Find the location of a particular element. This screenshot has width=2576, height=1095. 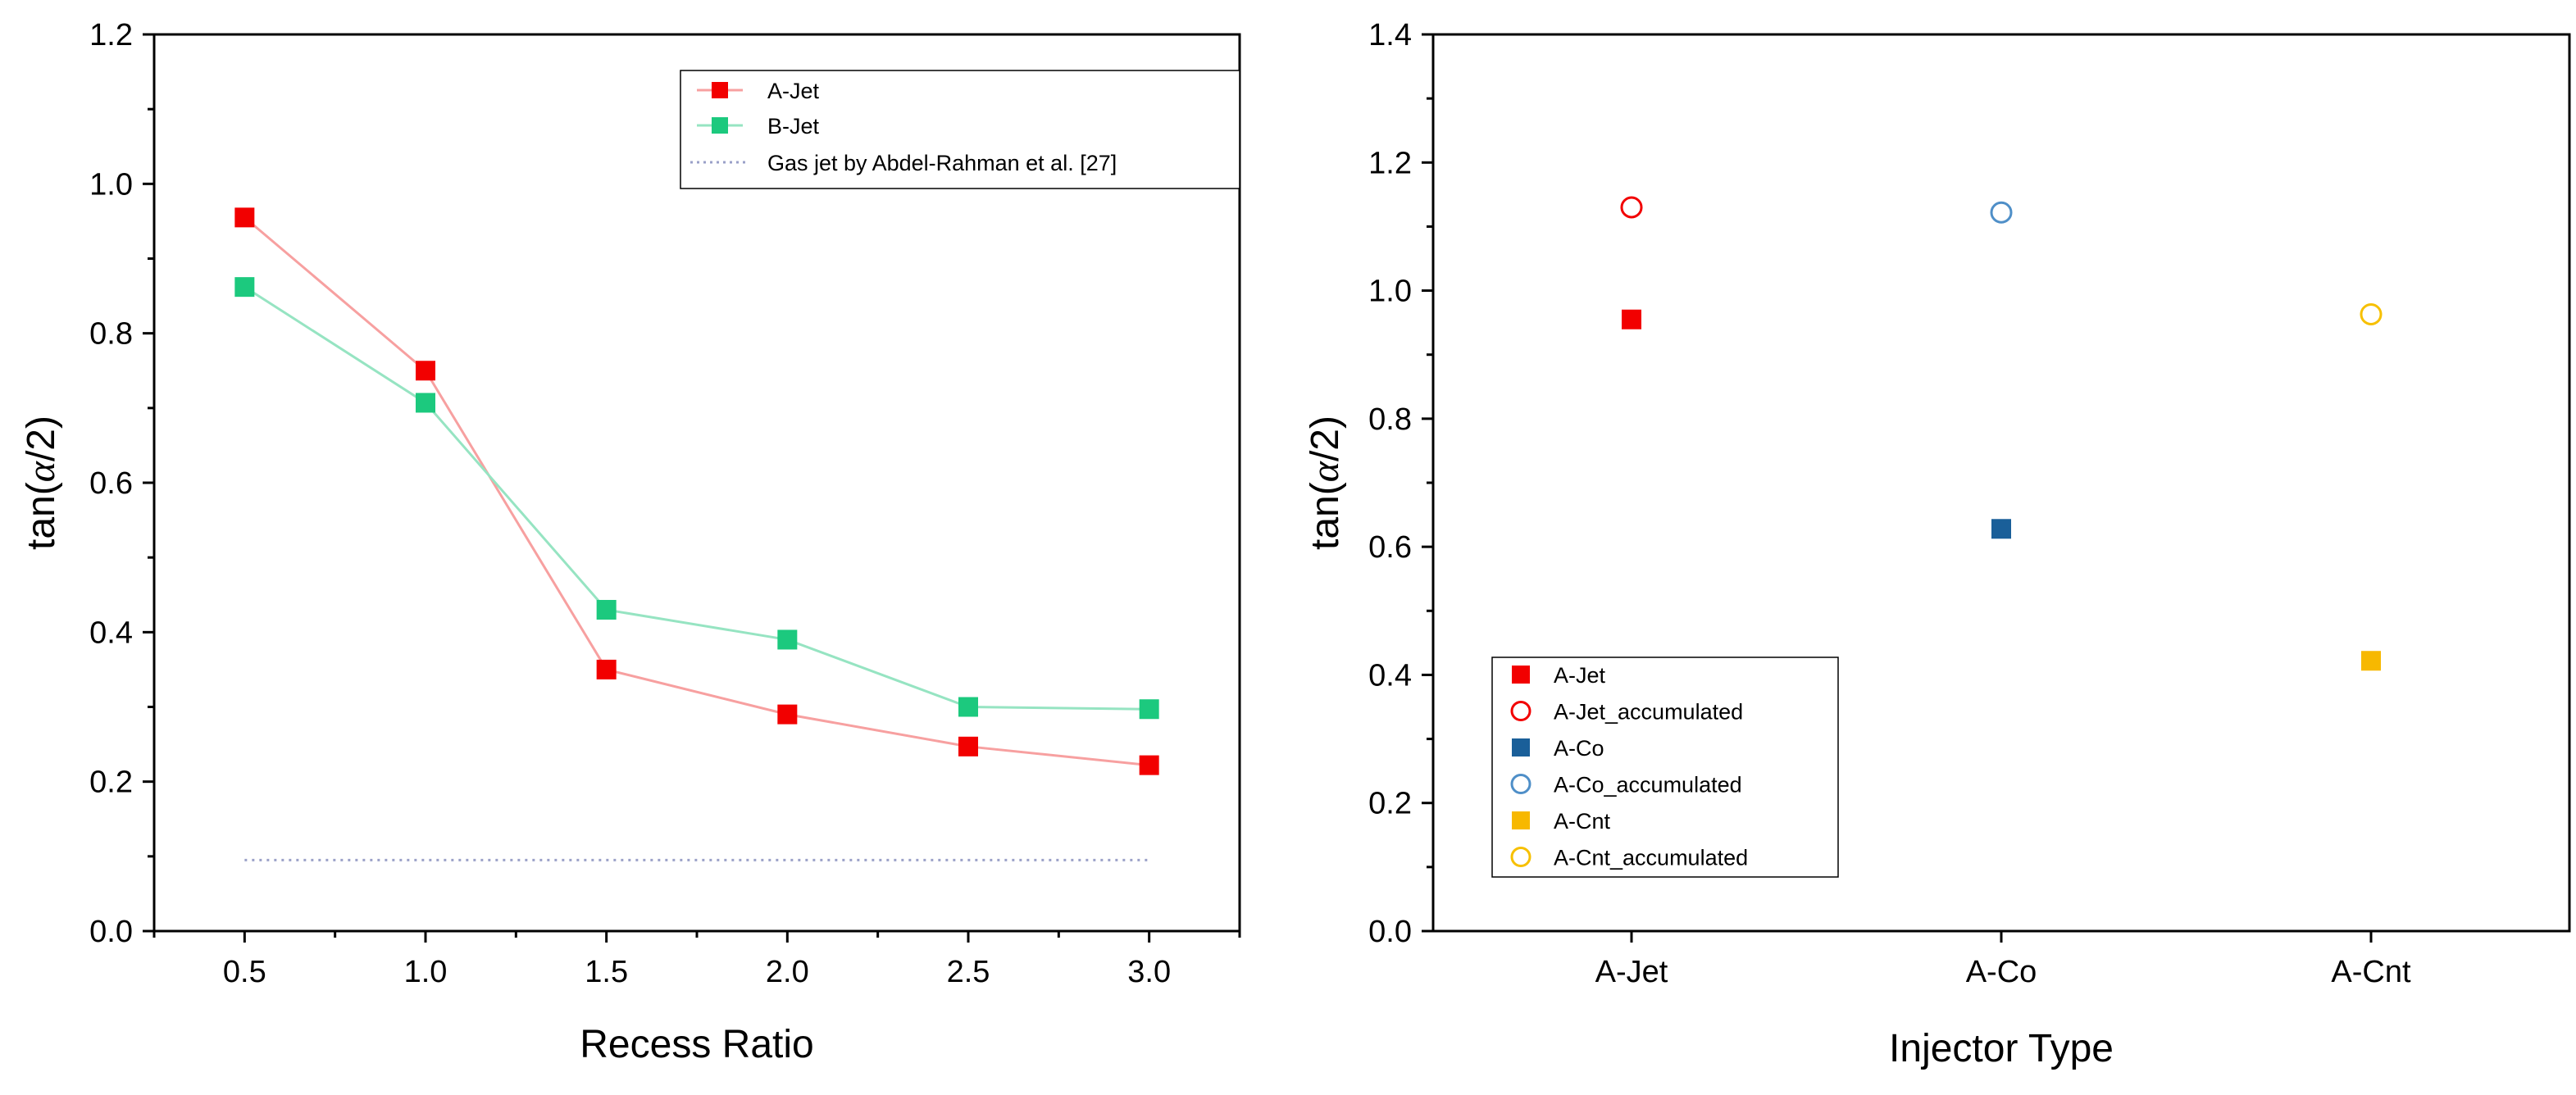

left-y-tick-label: 0.4 is located at coordinates (111, 633).